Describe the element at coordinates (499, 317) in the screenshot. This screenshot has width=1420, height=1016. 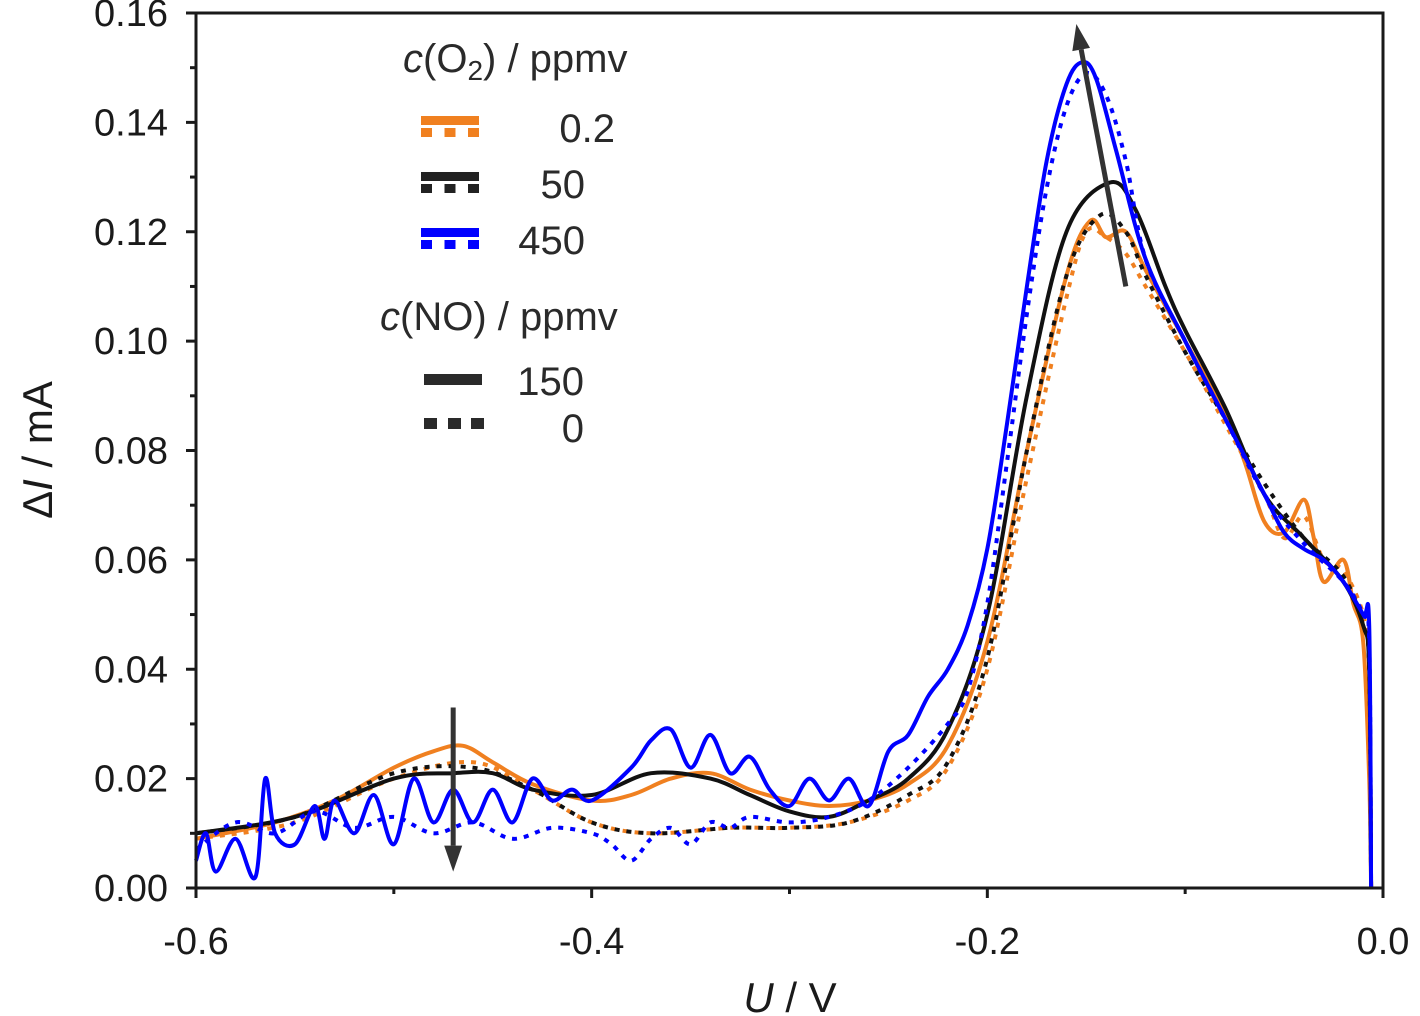
I see `legend-no-title: c(NO) / ppmv` at that location.